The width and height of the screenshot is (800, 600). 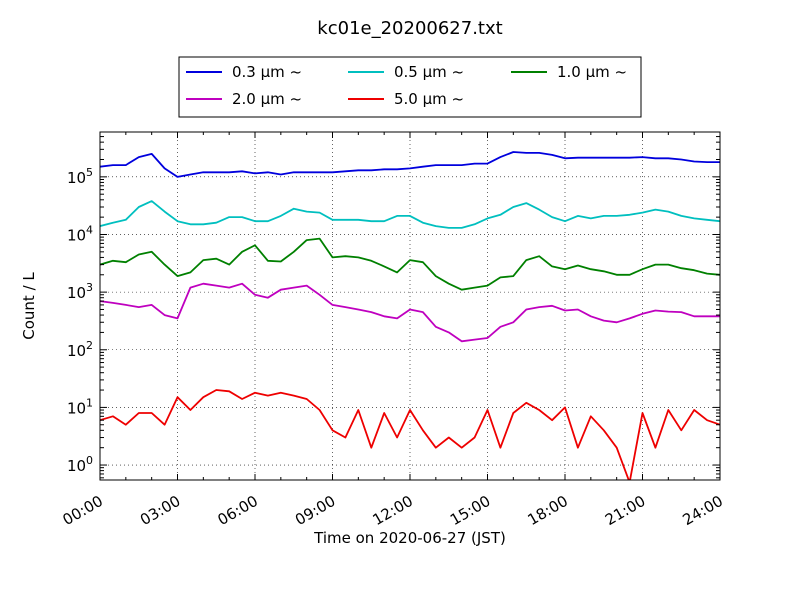 I want to click on chart-title: kc01e_20200627.txt, so click(x=410, y=28).